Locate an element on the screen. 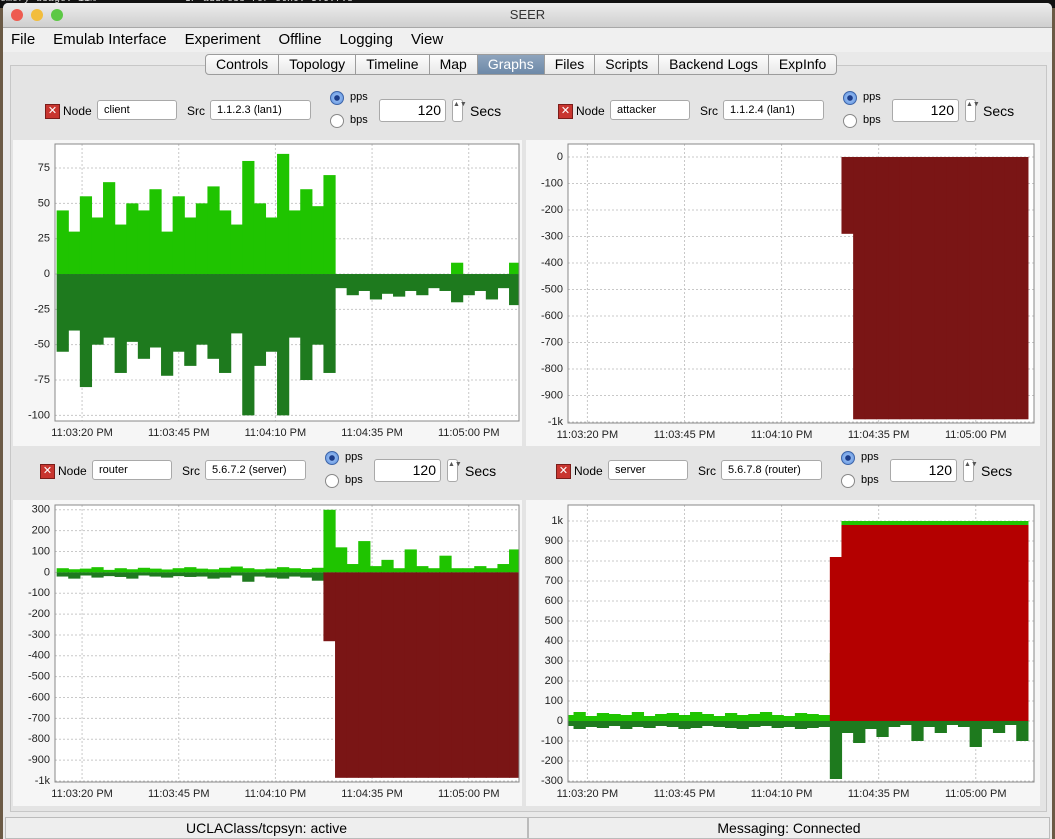 This screenshot has width=1055, height=839. rate-label: pps is located at coordinates (354, 457).